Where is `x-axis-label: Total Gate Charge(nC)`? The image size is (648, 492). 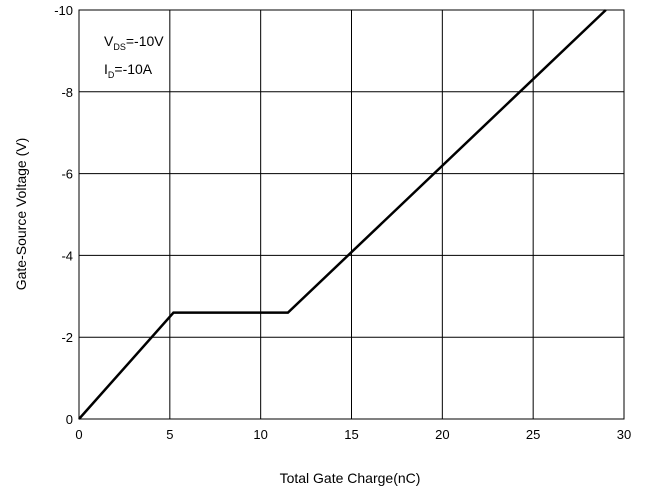 x-axis-label: Total Gate Charge(nC) is located at coordinates (350, 478).